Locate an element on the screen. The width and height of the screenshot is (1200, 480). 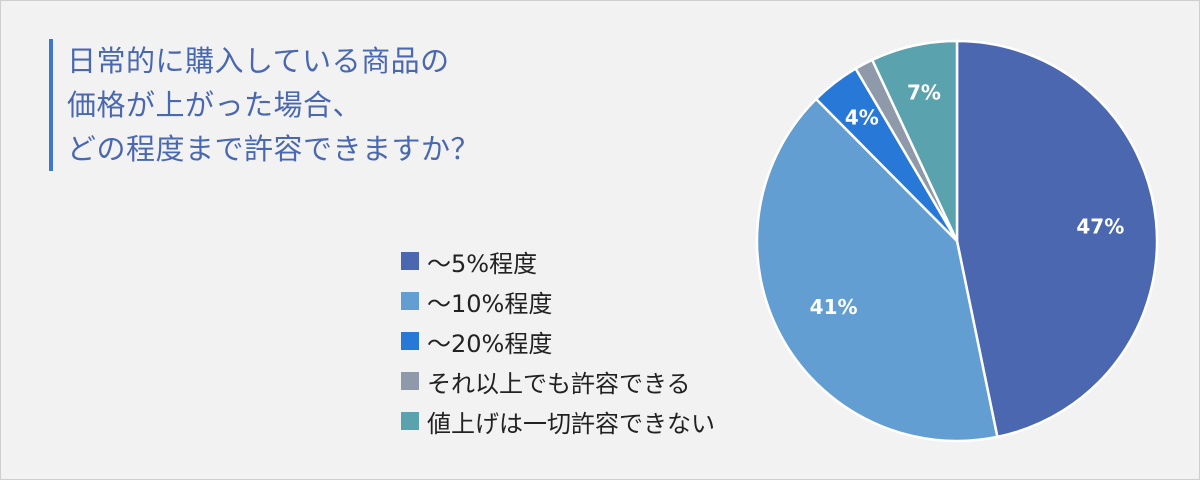
legend-item: それ以上でも許容できる is located at coordinates (558, 381).